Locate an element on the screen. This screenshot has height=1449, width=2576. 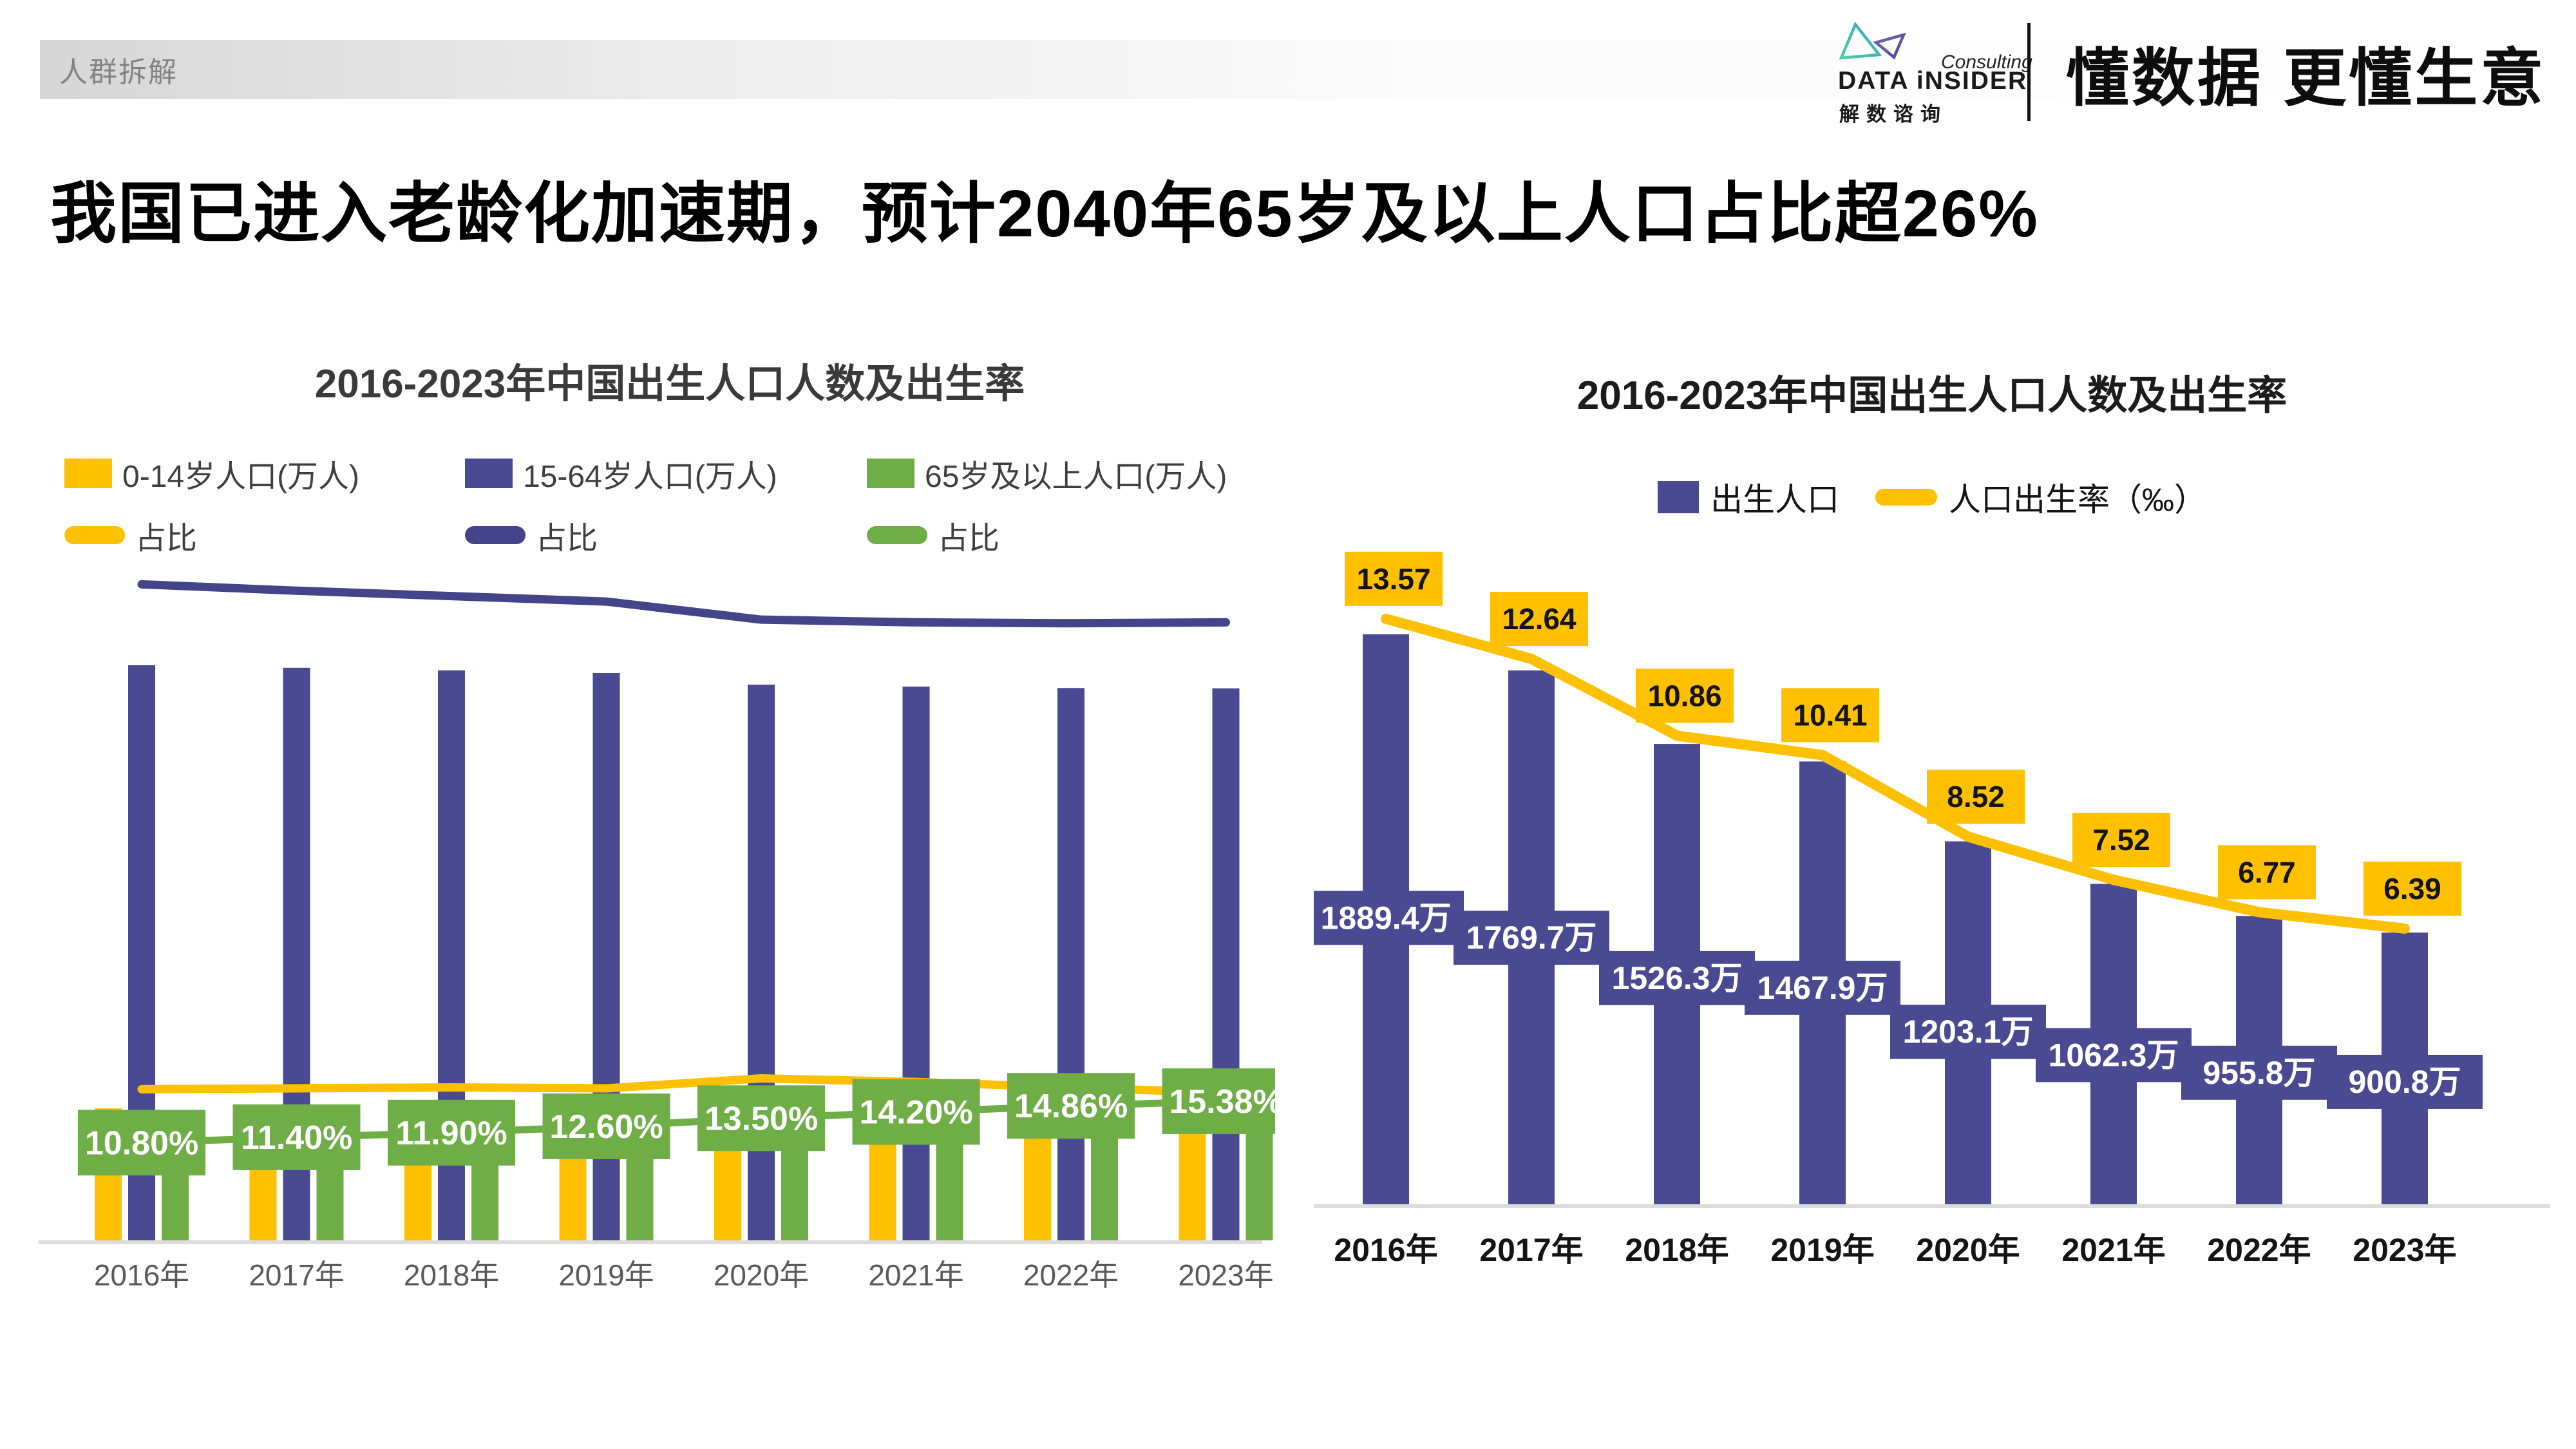
birthrate-label: 13.57 is located at coordinates (1393, 579).